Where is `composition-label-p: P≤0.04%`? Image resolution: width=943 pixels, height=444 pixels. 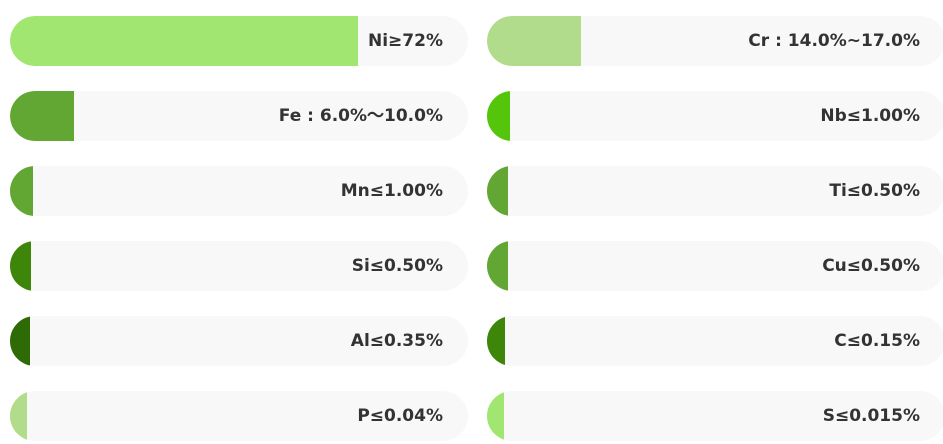
composition-label-p: P≤0.04% is located at coordinates (400, 416).